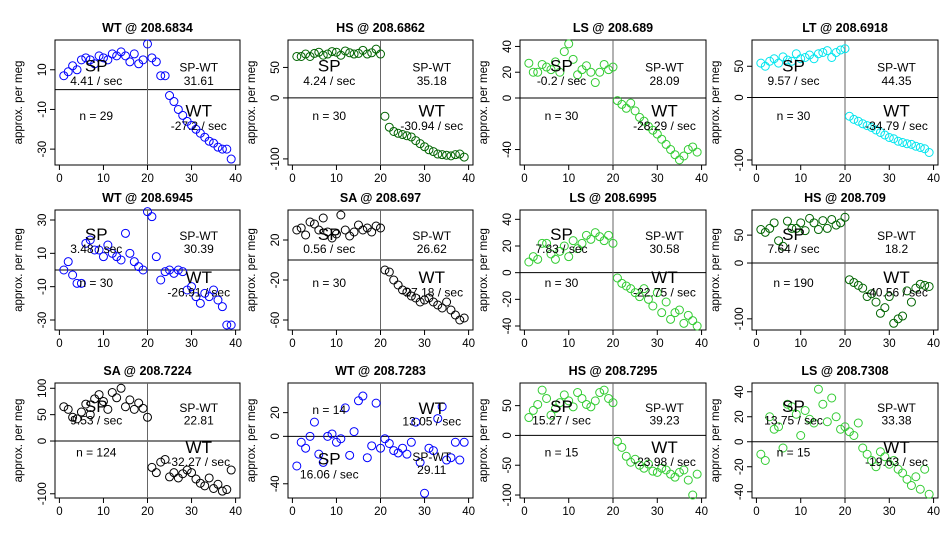  Describe the element at coordinates (199, 249) in the screenshot. I see `sp-wt-value: 30.39` at that location.